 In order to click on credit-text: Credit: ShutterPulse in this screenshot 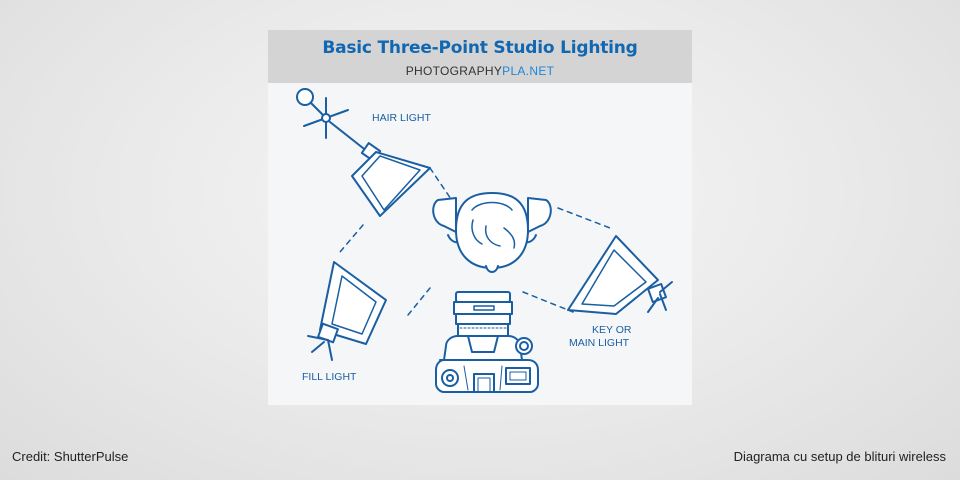, I will do `click(70, 456)`.